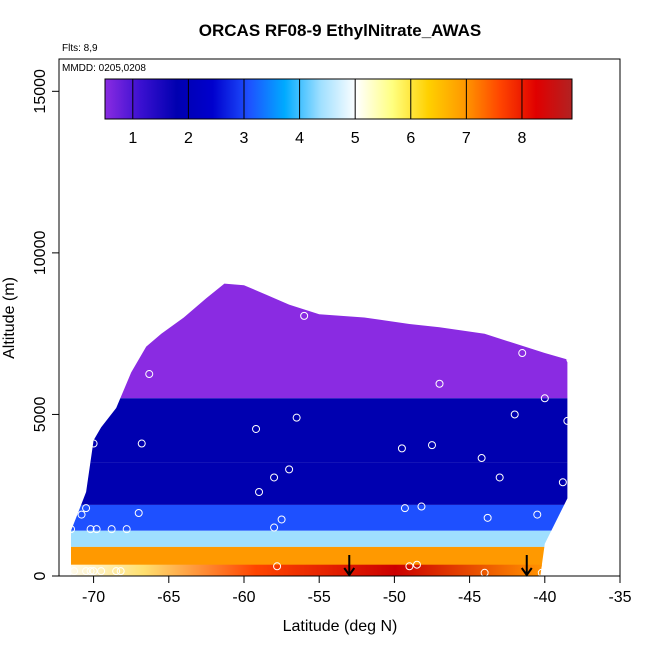 This screenshot has height=655, width=650. Describe the element at coordinates (544, 597) in the screenshot. I see `x-tick-label: -40` at that location.